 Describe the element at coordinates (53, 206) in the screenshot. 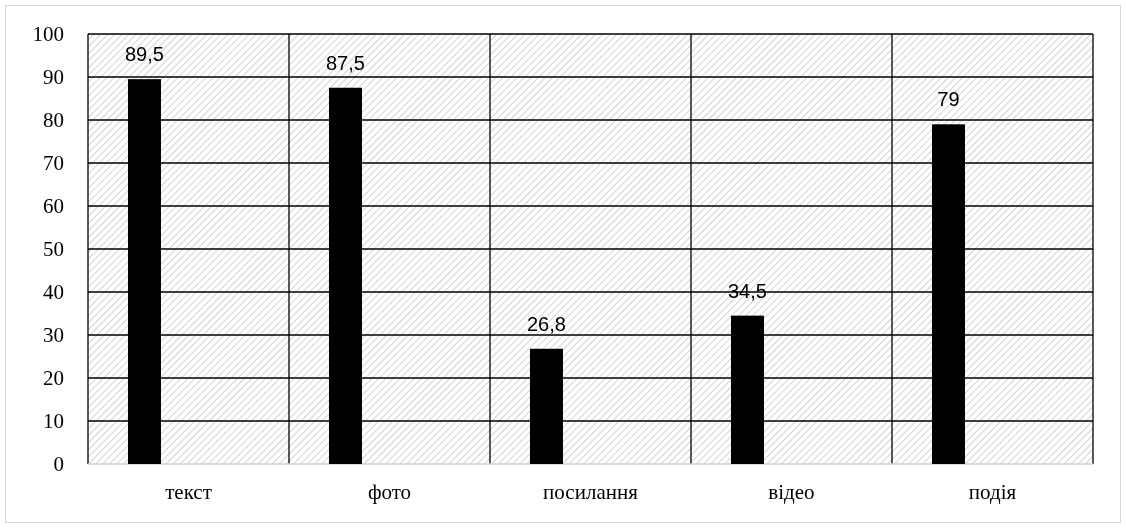

I see `y-tick-label: 60` at that location.